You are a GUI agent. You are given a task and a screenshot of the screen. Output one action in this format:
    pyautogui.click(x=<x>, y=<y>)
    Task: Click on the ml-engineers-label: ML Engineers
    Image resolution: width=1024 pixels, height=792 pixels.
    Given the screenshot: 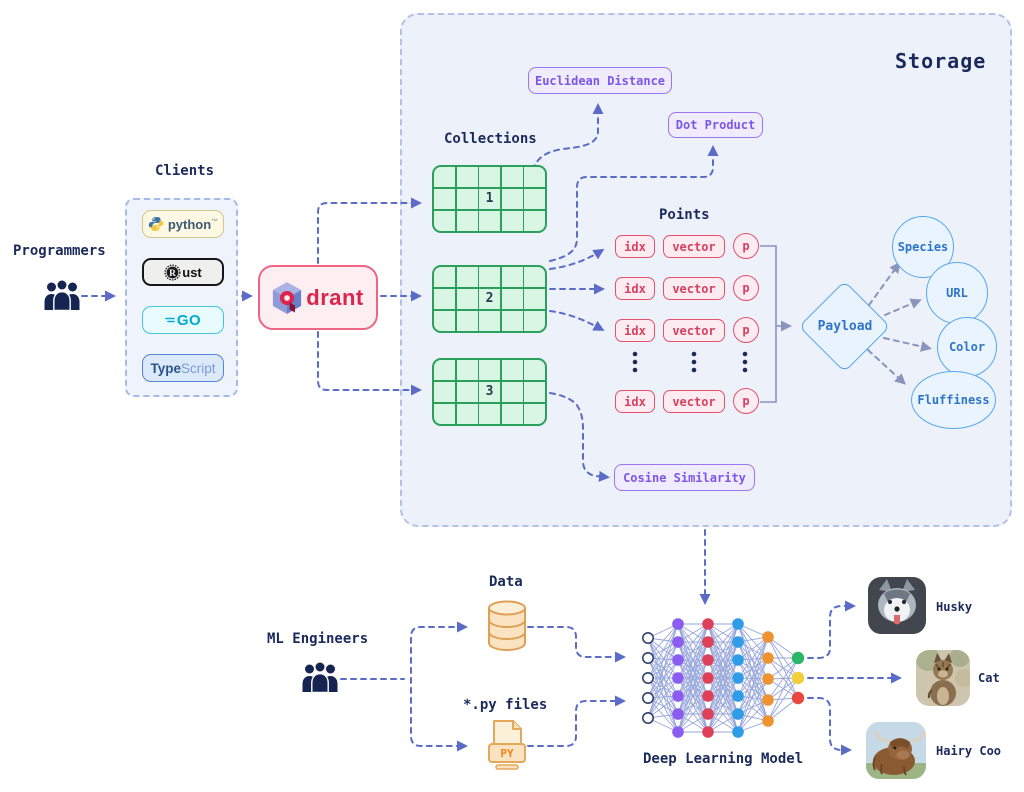 What is the action you would take?
    pyautogui.click(x=318, y=639)
    